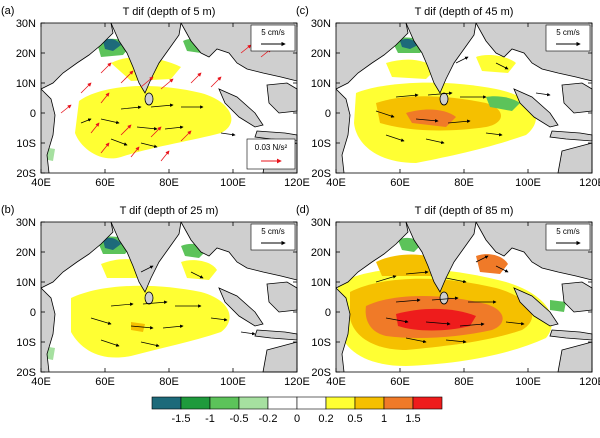  I want to click on wind-reference-label: 0.03 N/s², so click(271, 147).